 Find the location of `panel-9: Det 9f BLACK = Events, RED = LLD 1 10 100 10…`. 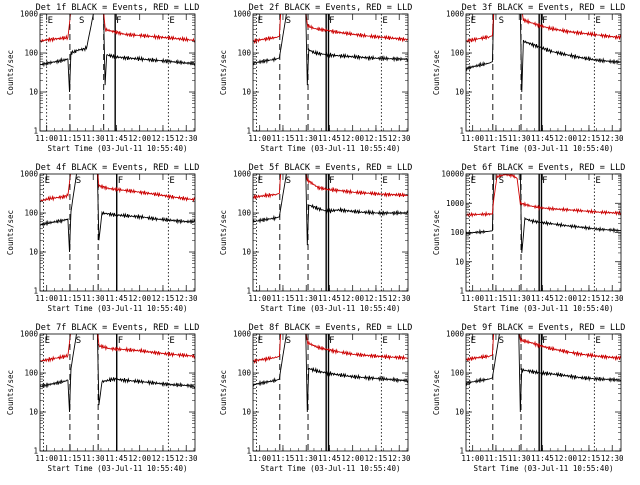

panel-9: Det 9f BLACK = Events, RED = LLD 1 10 100 10… is located at coordinates (528, 398).